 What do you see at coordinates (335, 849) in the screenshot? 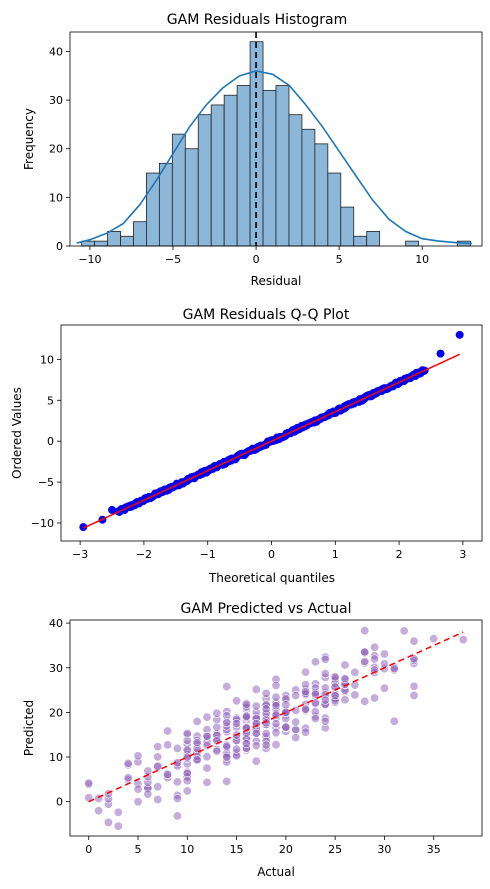
I see `x-tick-label: 25` at bounding box center [335, 849].